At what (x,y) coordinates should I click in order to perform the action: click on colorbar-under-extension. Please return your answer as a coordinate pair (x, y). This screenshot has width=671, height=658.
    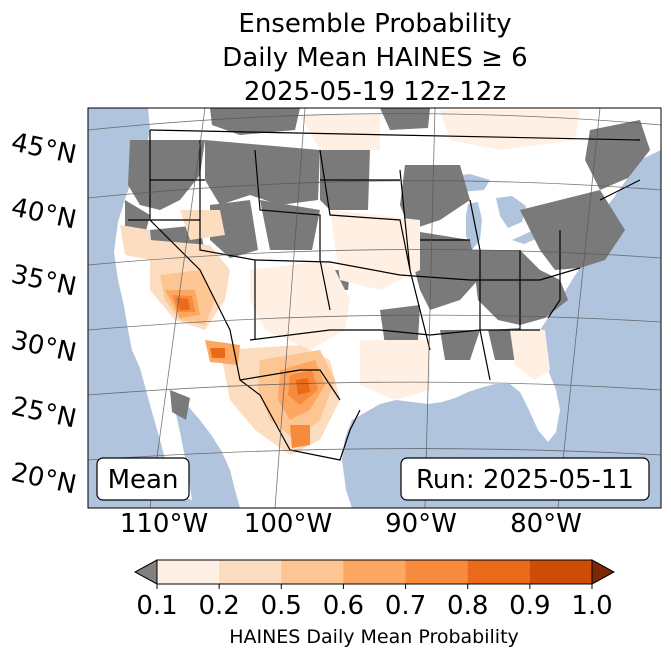
    Looking at the image, I should click on (145, 572).